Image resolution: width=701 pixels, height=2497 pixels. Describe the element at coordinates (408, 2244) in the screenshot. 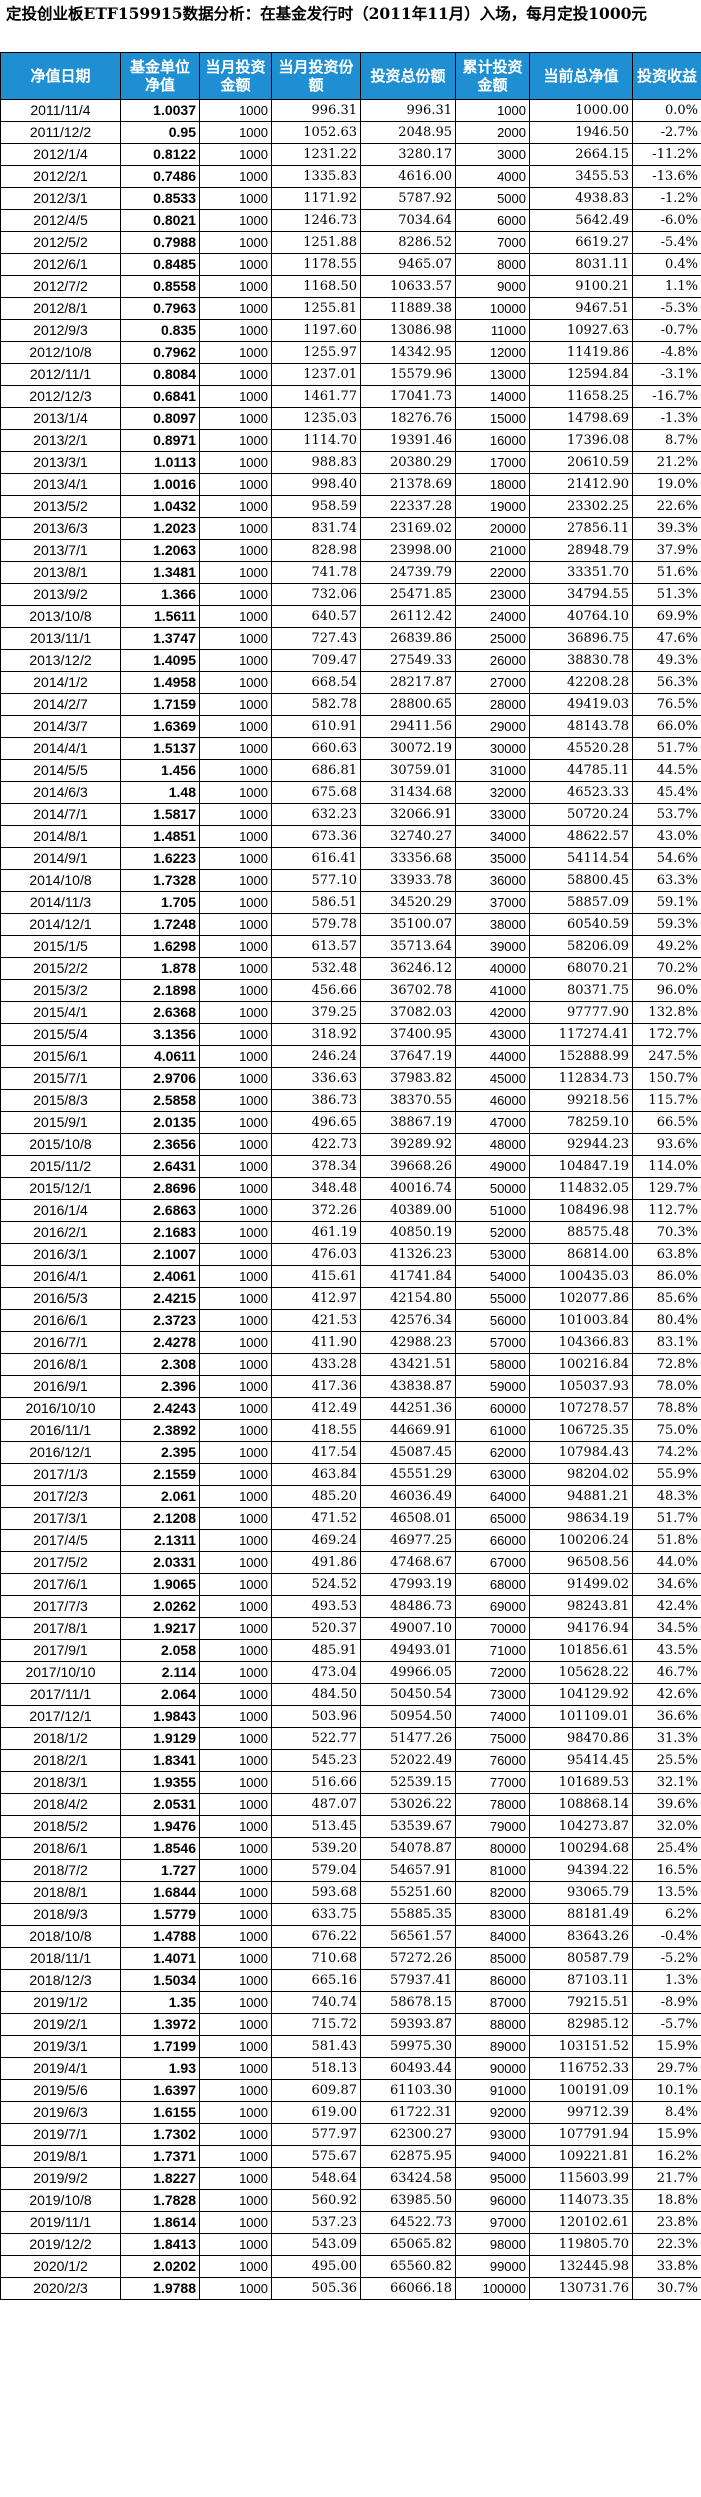

I see `cell-total-shares: 65065.82` at that location.